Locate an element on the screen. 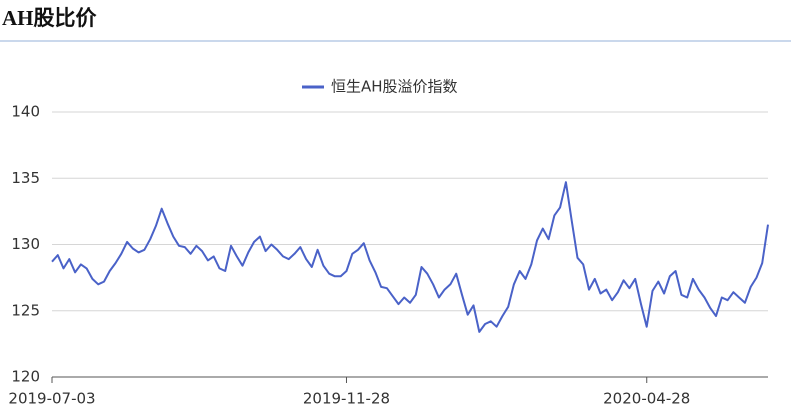 This screenshot has height=418, width=791. y-tick-label: 130 is located at coordinates (25, 244).